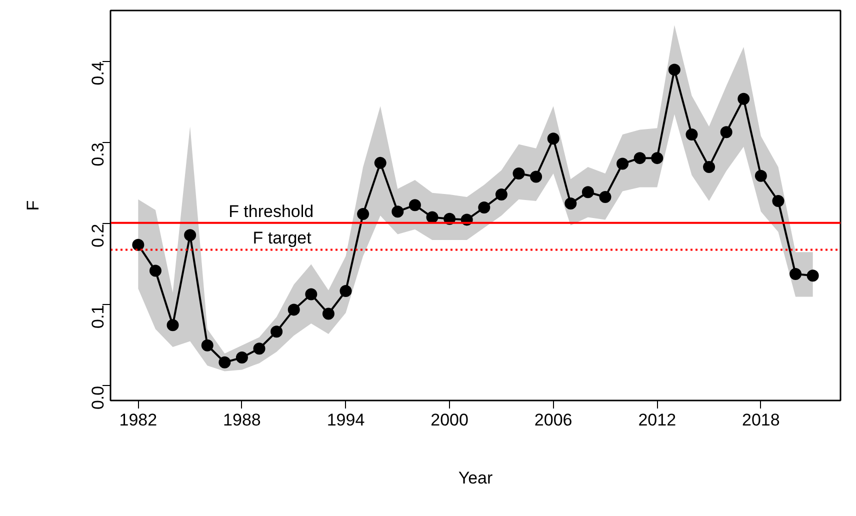  What do you see at coordinates (271, 211) in the screenshot?
I see `ref-line-label: F threshold` at bounding box center [271, 211].